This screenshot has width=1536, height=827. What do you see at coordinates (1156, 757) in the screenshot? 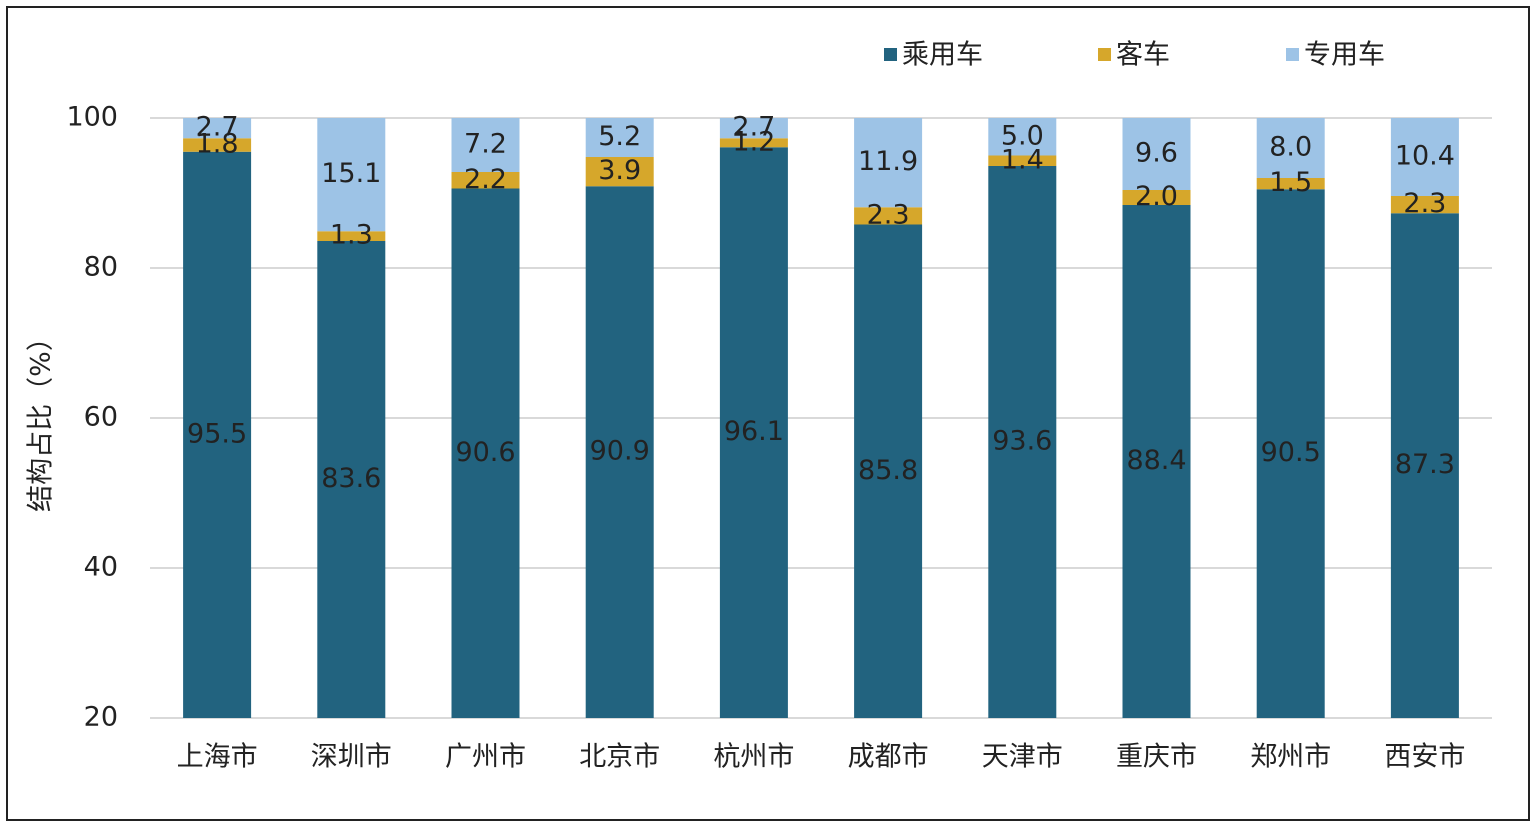
I see `x-tick-label: 重庆市` at bounding box center [1156, 757].